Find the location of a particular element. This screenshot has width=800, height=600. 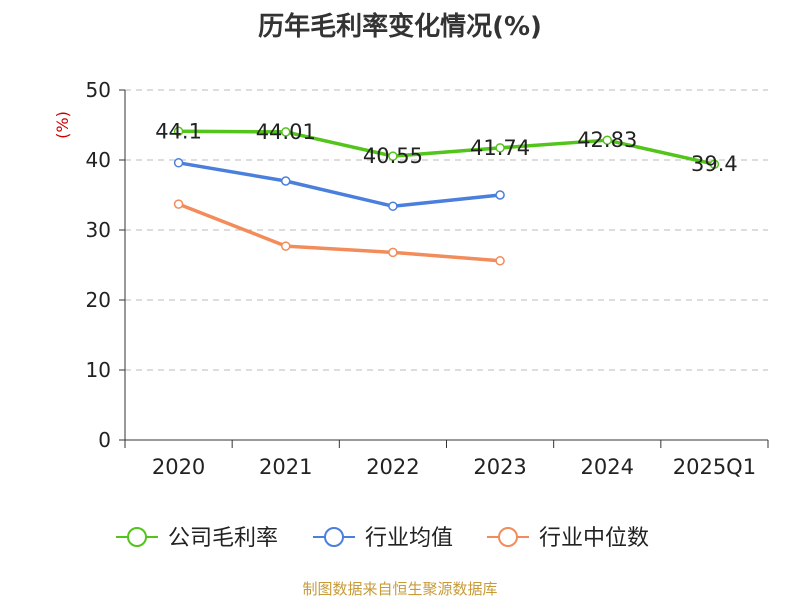

data-label: 44.01 is located at coordinates (286, 132).